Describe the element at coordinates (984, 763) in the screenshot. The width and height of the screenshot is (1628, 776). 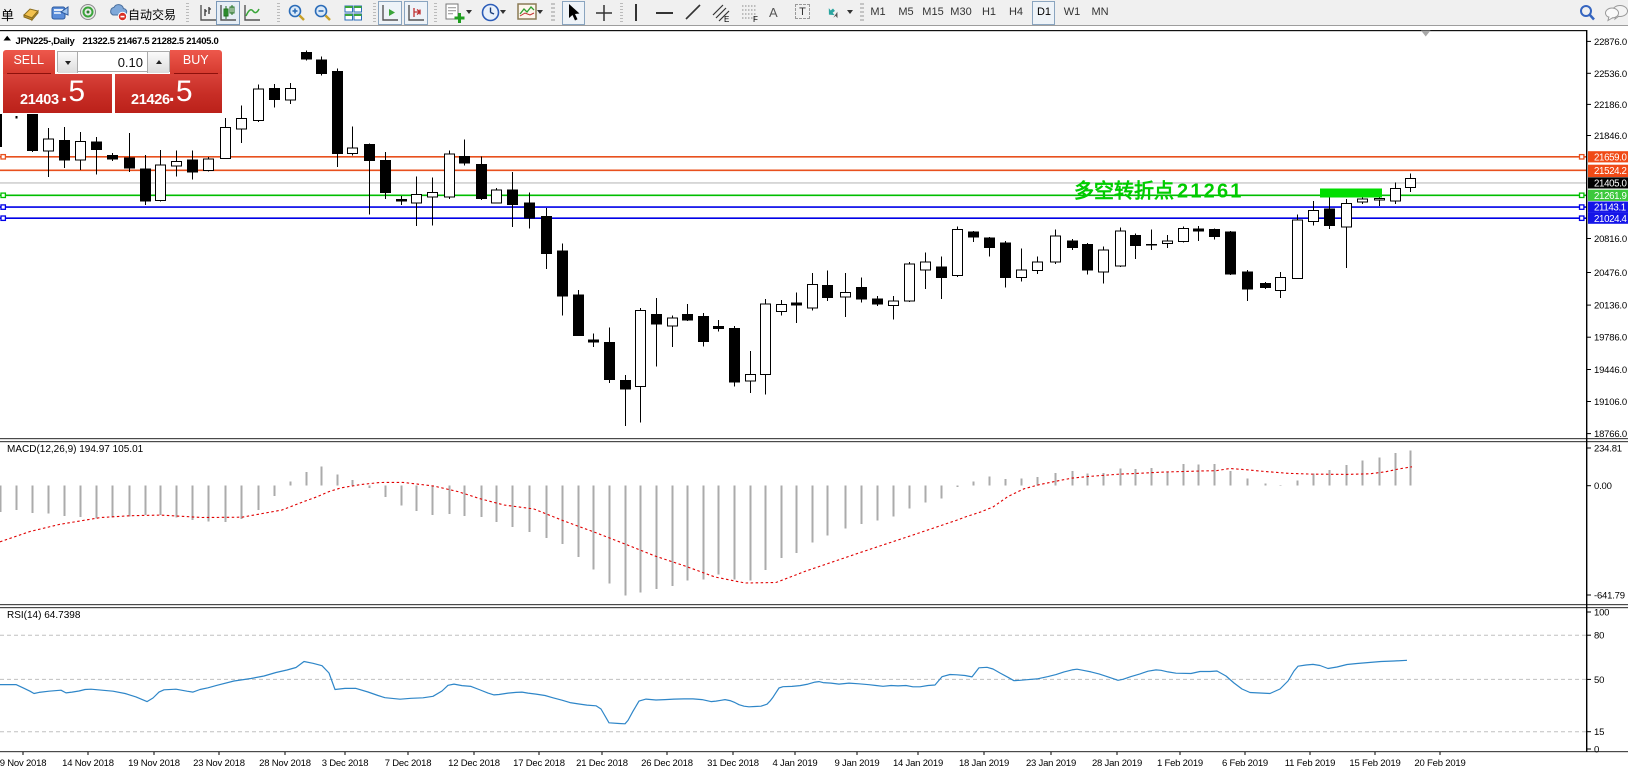
I see `svg-text: 18 Jan 2019` at that location.